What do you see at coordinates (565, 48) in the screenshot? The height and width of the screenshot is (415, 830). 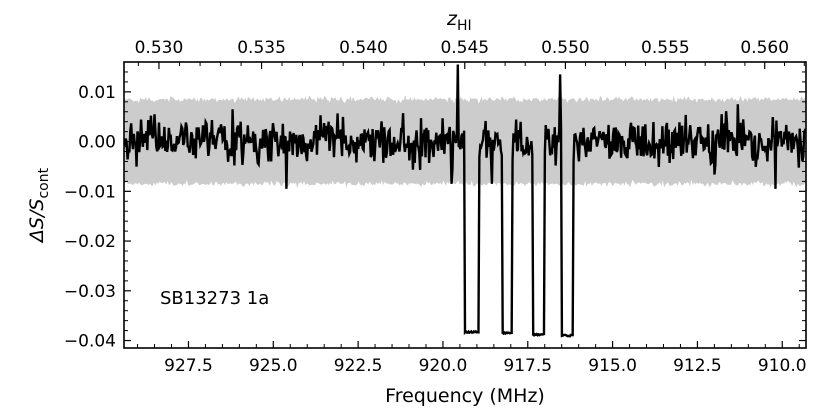 I see `top-tick-label: 0.550` at bounding box center [565, 48].